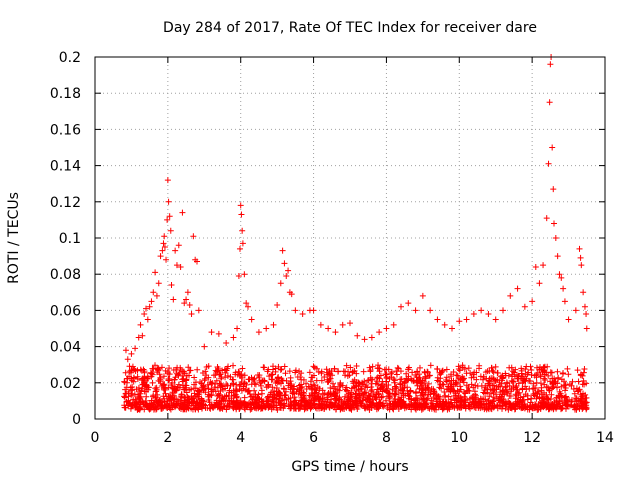 The height and width of the screenshot is (485, 640). What do you see at coordinates (95, 438) in the screenshot?
I see `x-tick-label: 0` at bounding box center [95, 438].